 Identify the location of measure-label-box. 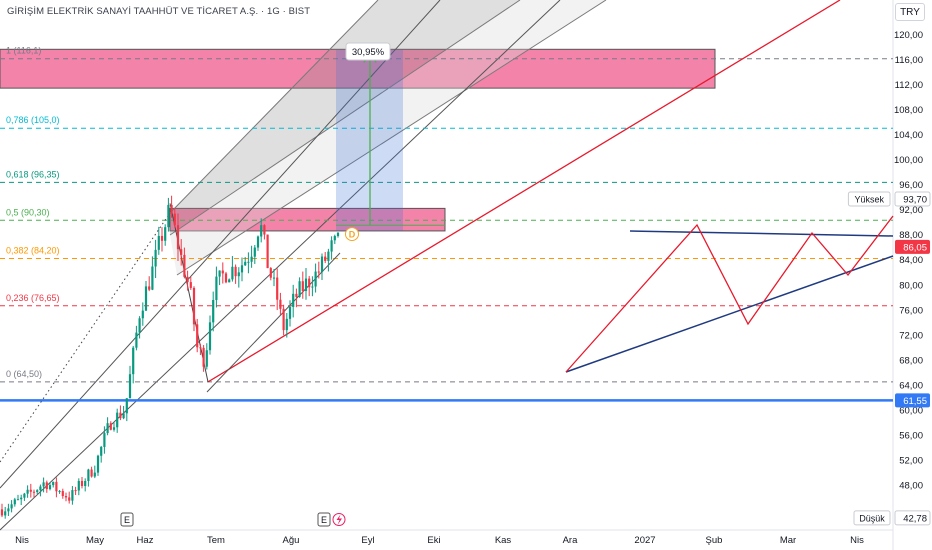
(368, 51).